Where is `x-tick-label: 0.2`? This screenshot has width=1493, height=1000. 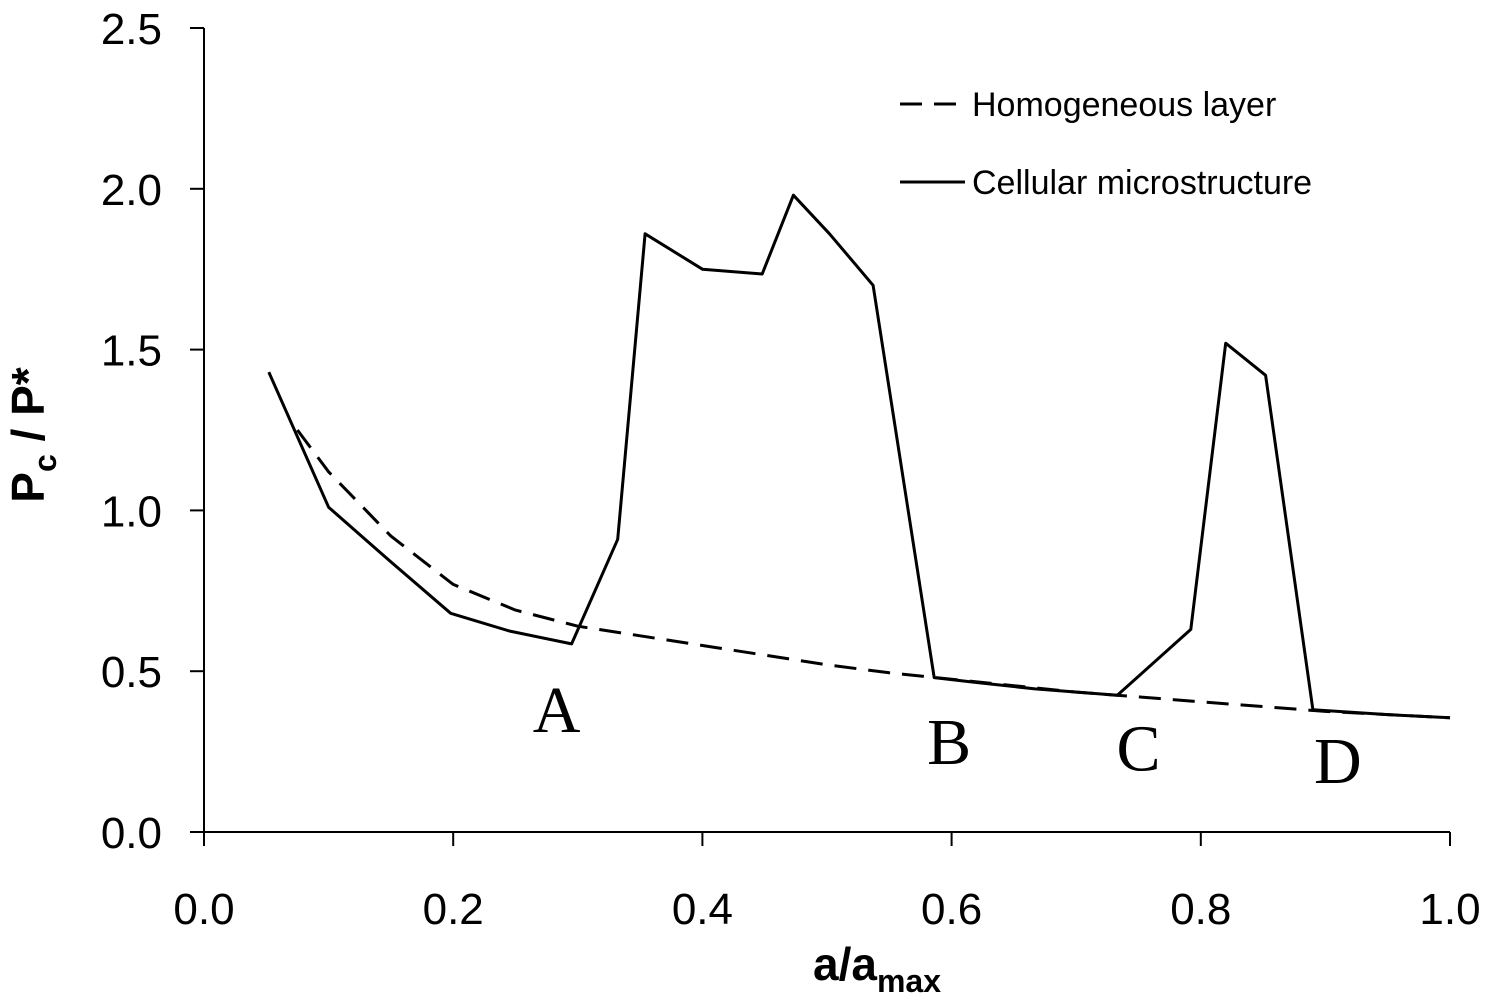
x-tick-label: 0.2 is located at coordinates (453, 909).